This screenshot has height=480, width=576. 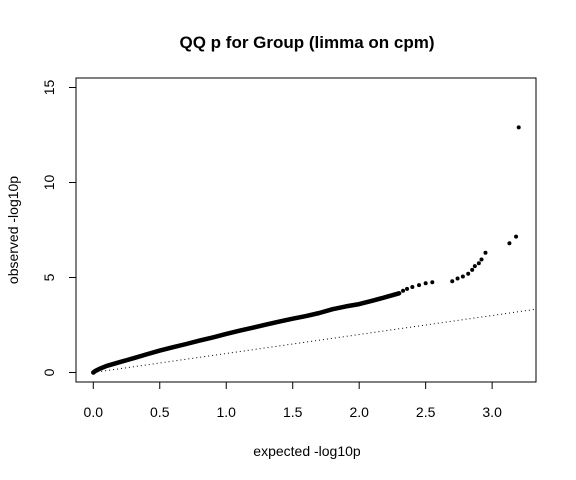 What do you see at coordinates (49, 277) in the screenshot?
I see `y-tick-label: 5` at bounding box center [49, 277].